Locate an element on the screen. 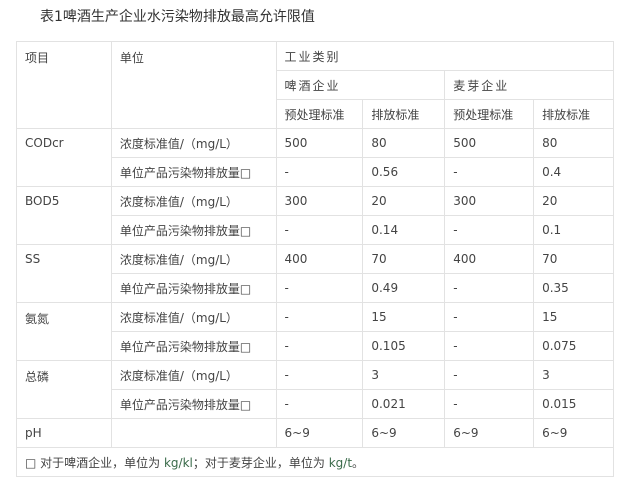  table-row: 单位产品污染物排放量□ -0.49-0.35 is located at coordinates (315, 288).